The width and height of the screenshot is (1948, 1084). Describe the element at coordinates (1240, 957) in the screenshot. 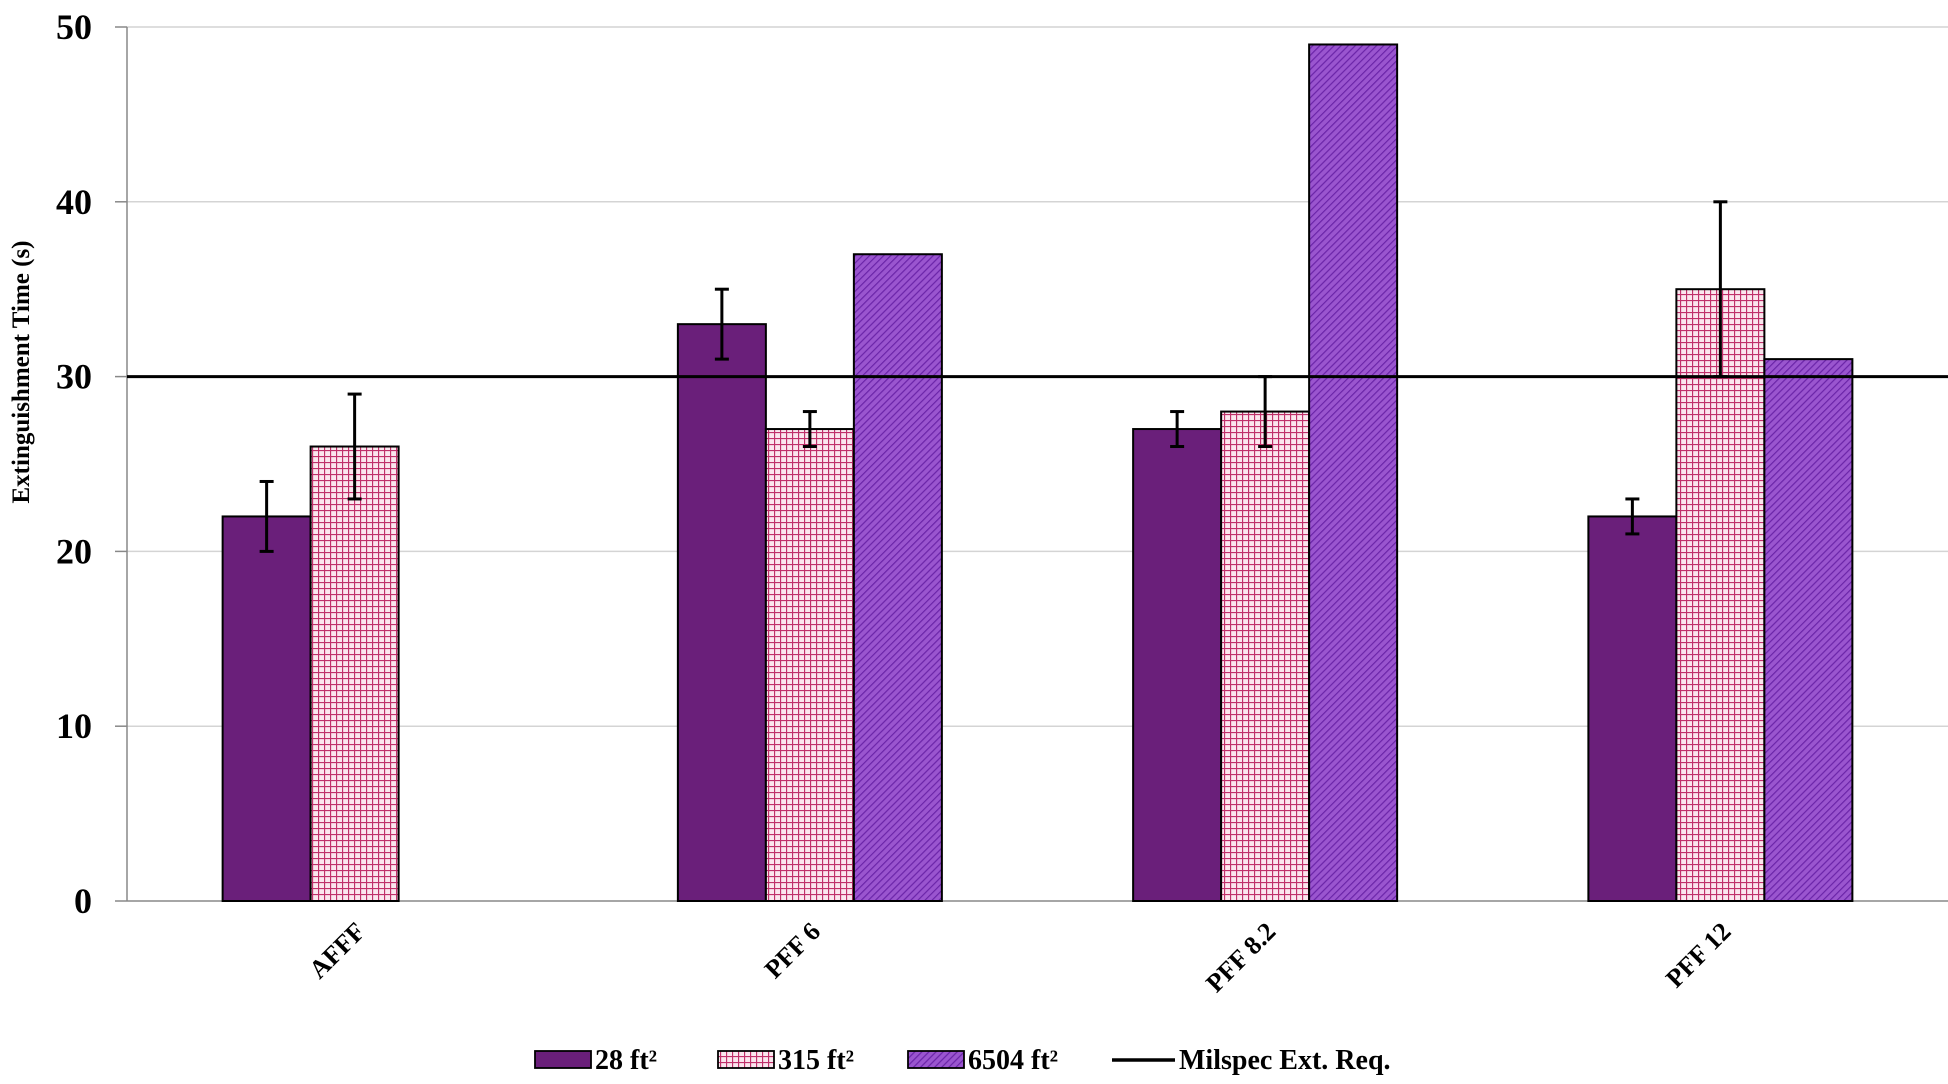

I see `x-category-label: PFF 8.2` at that location.